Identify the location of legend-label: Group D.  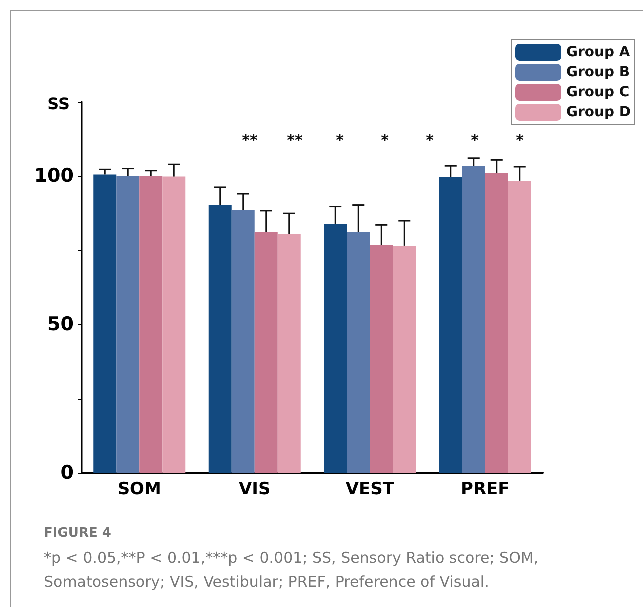
(599, 112).